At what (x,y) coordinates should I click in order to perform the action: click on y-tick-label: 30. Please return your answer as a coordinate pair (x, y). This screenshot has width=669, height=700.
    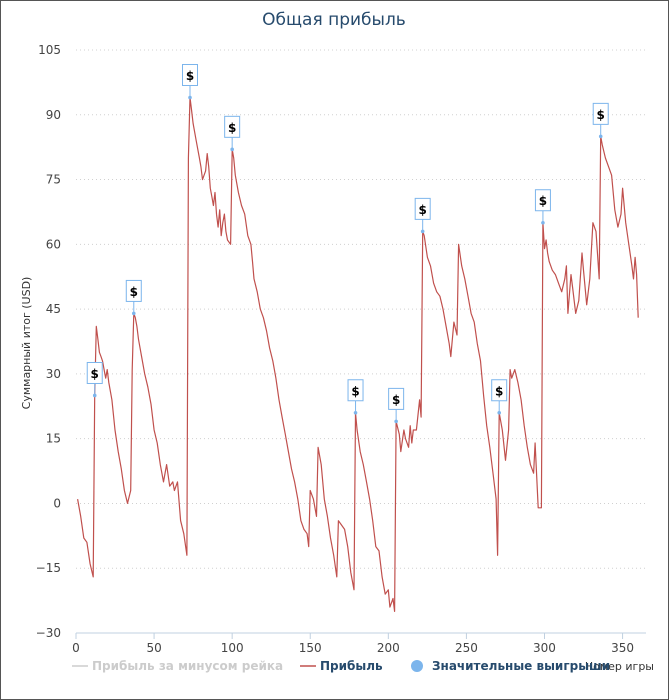
    Looking at the image, I should click on (53, 374).